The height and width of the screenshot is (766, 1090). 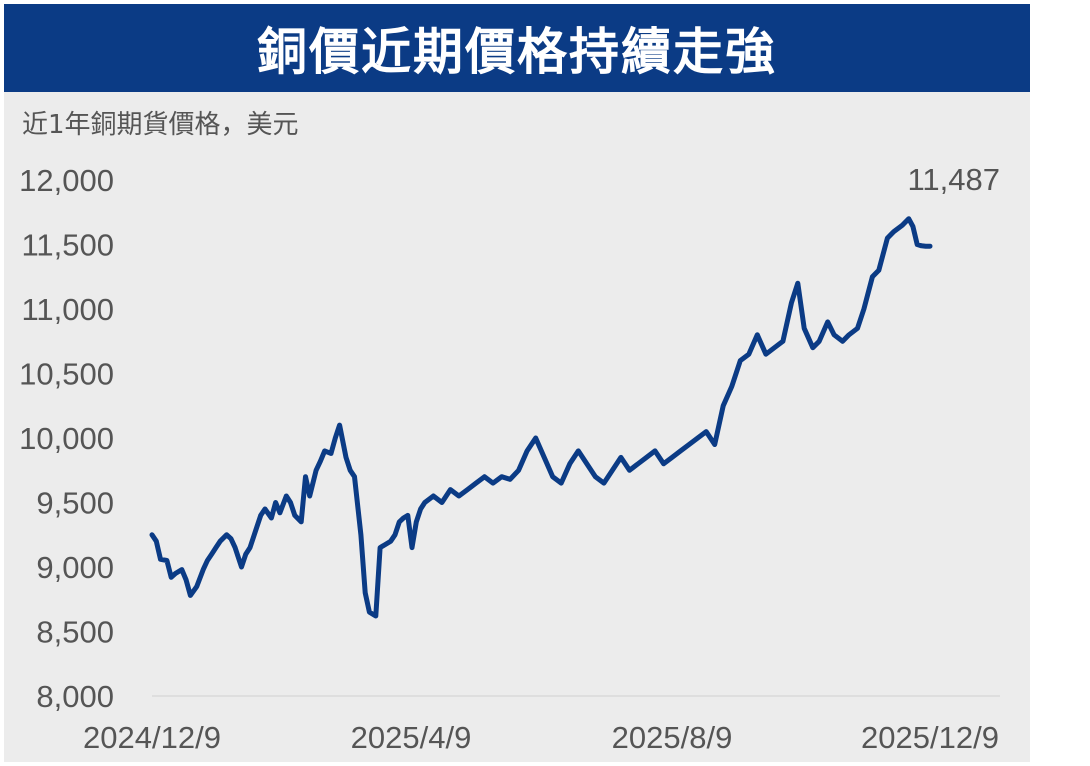 I want to click on y-tick-label: 9,500, so click(x=75, y=503).